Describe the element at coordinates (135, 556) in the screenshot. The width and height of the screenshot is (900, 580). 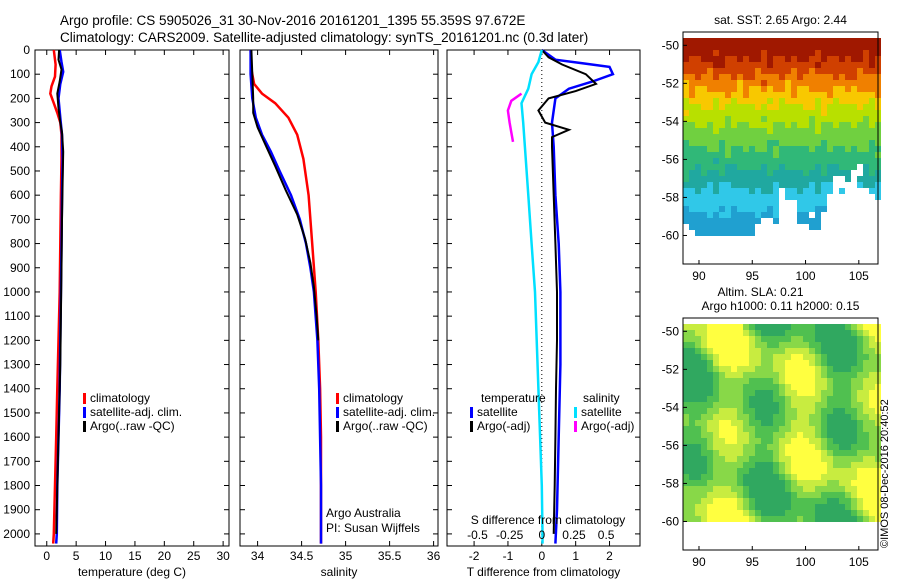
I see `x-tick-label: 15` at that location.